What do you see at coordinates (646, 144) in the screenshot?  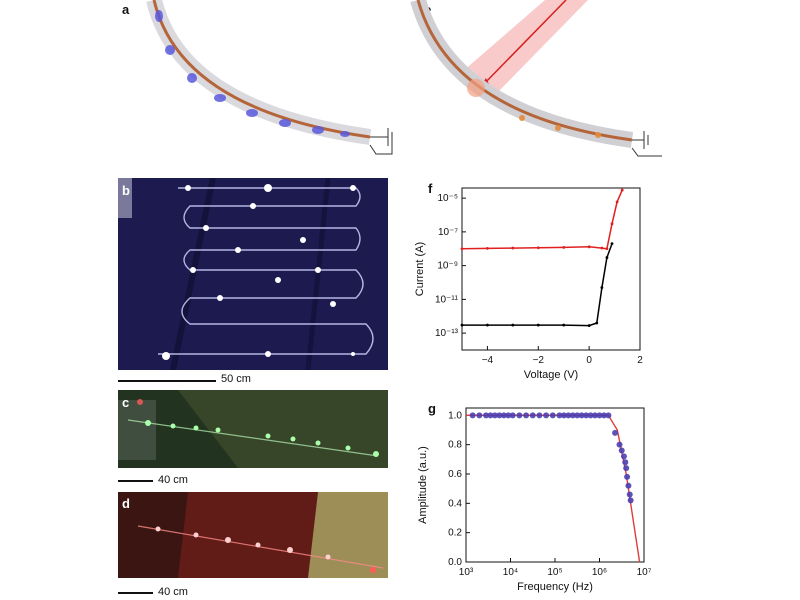 I see `battery-symbol-e` at bounding box center [646, 144].